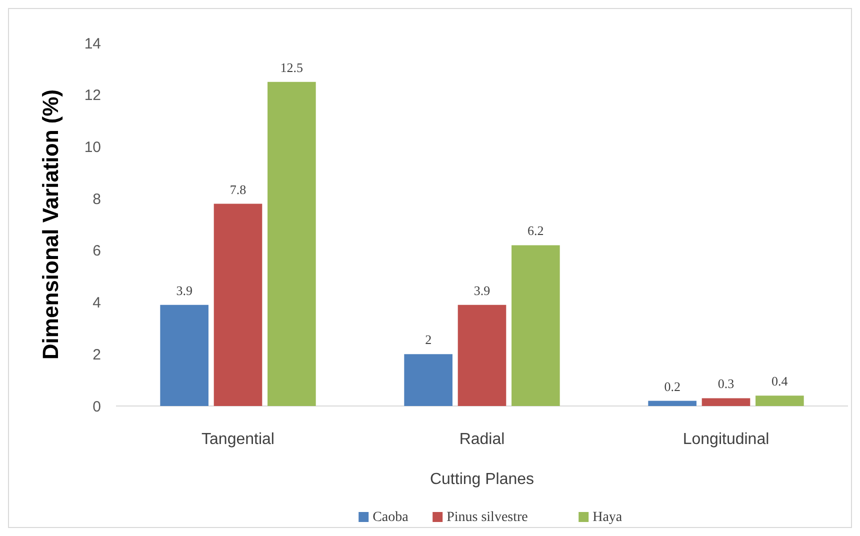  I want to click on data-label: 6.2, so click(536, 230).